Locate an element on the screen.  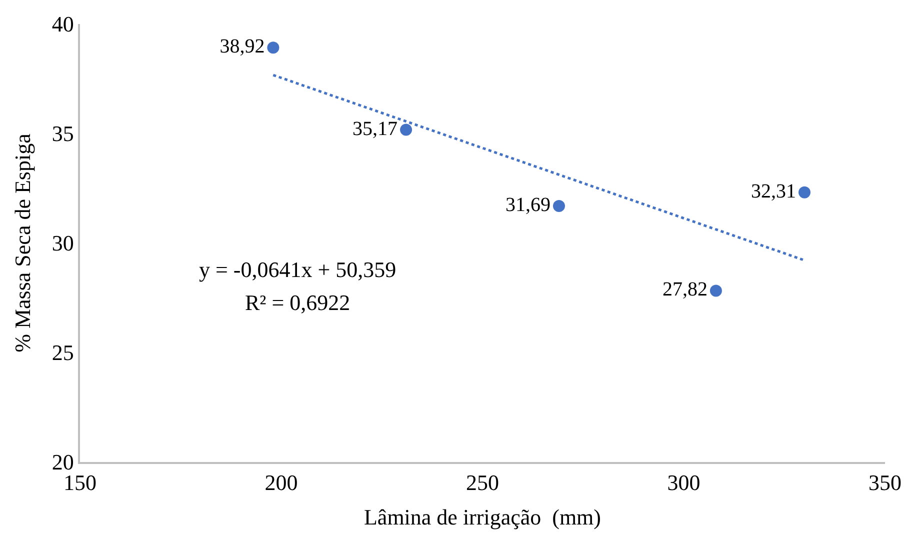
x-tick-label: 350 is located at coordinates (885, 483).